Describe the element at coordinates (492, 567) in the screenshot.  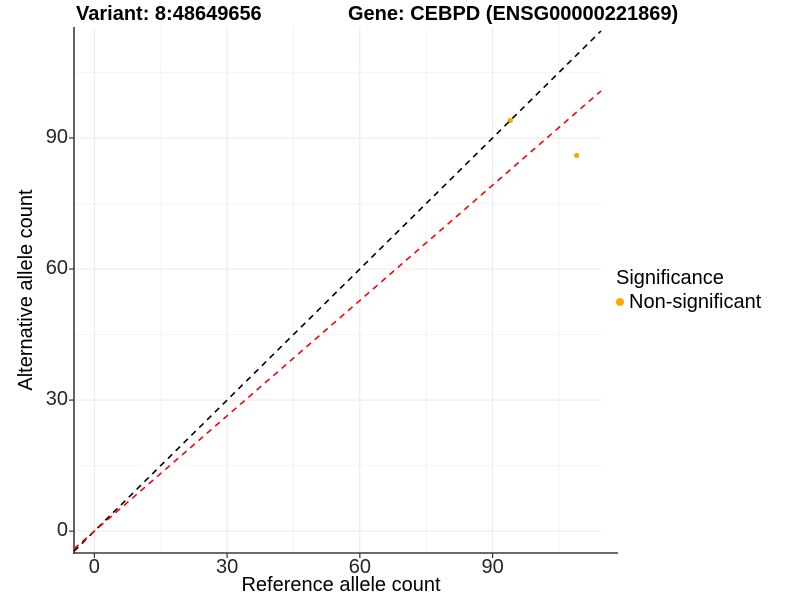
I see `x-tick-label: 90` at that location.